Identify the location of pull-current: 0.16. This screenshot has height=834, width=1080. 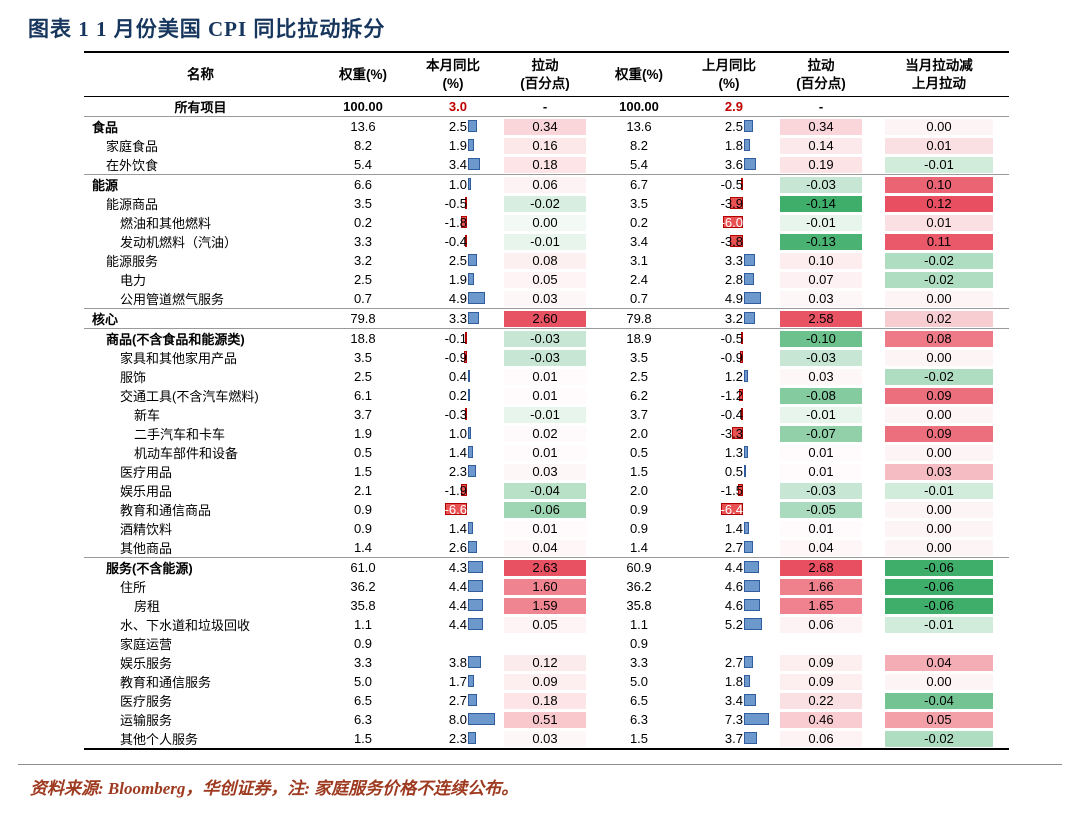
(545, 145).